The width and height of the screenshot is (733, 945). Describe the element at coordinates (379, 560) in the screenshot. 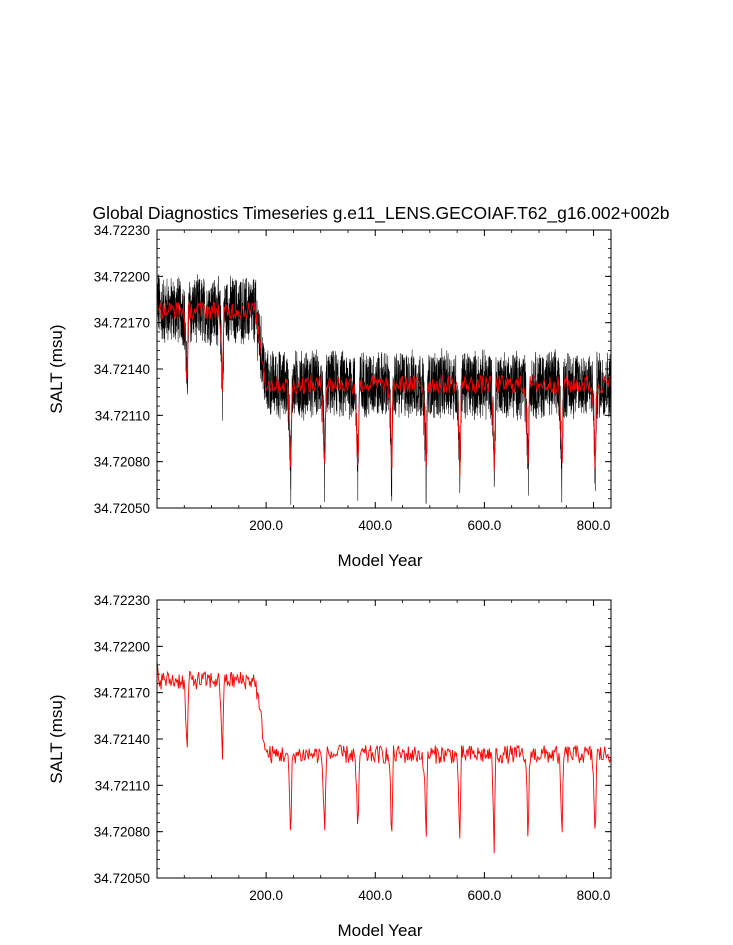

I see `top-x-axis-label: Model Year` at that location.